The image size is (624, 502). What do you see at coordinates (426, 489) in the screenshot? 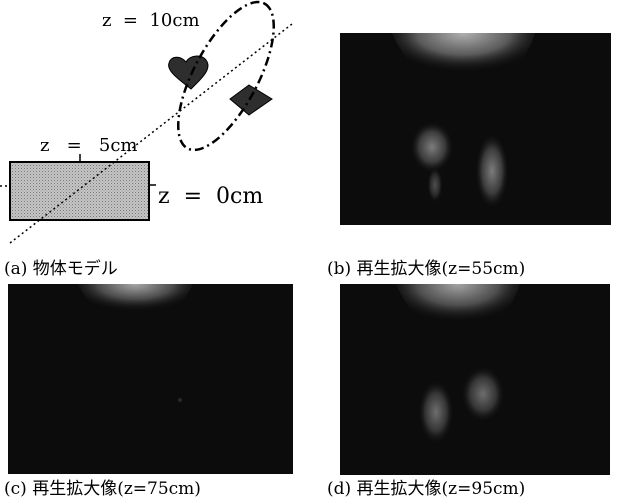
I see `caption-d: (d) 再生拡大像(z=95cm)` at bounding box center [426, 489].